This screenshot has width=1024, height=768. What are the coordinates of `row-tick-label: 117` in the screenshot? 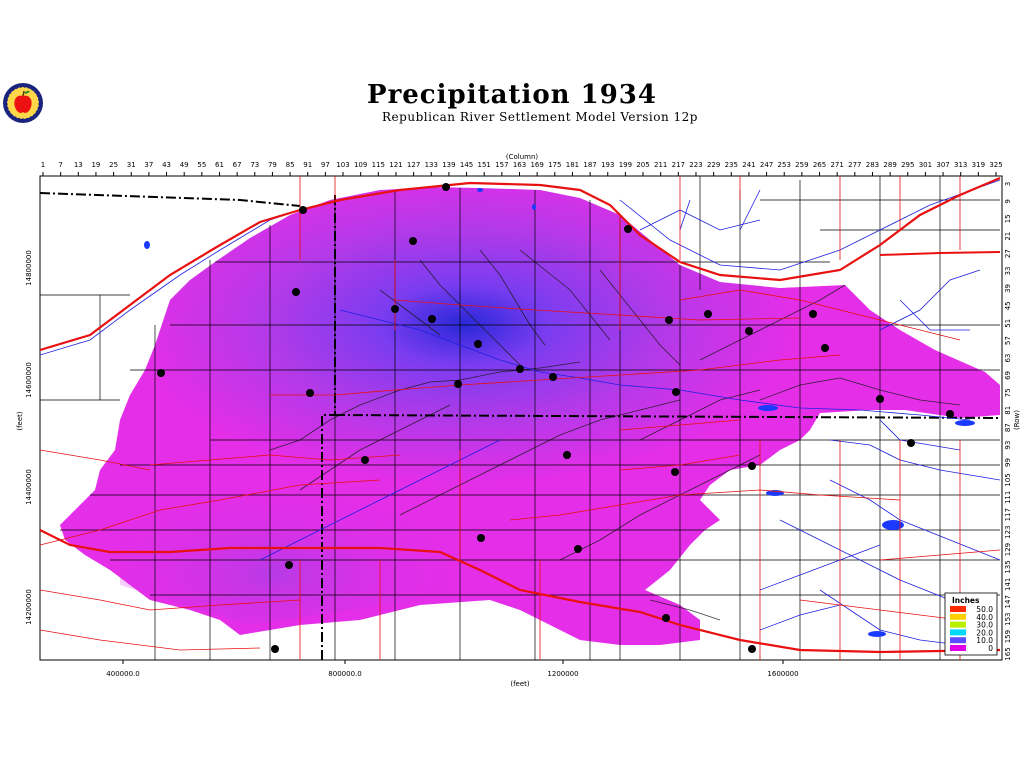 It's located at (1008, 514).